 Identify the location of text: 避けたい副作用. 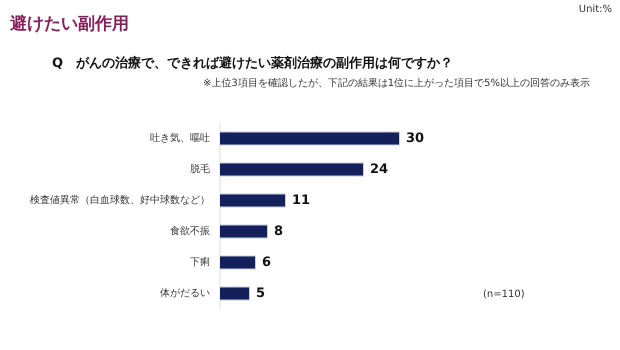
(69, 24).